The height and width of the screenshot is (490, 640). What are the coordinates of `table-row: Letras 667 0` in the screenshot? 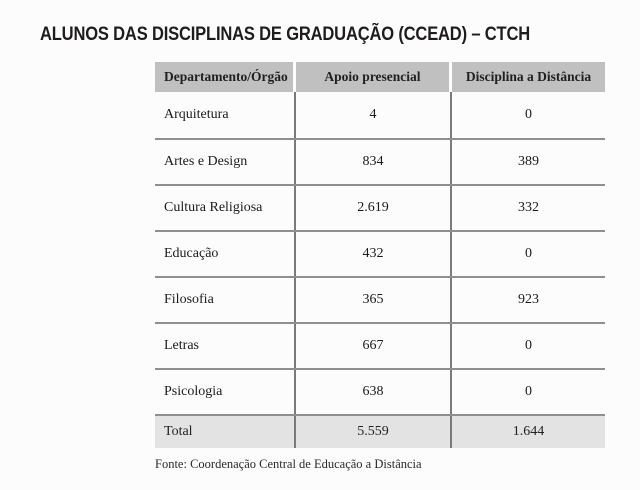 It's located at (380, 345).